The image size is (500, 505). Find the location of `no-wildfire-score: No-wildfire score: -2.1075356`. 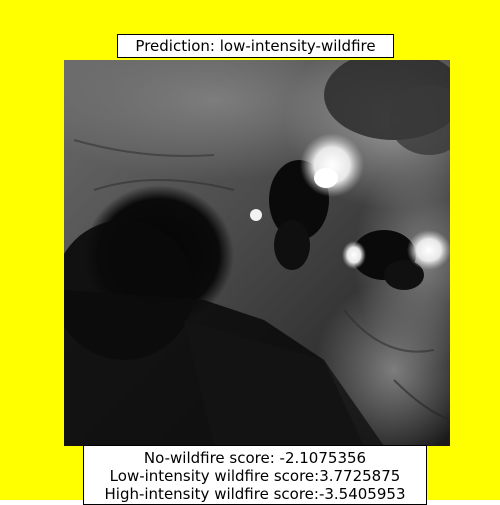

no-wildfire-score: No-wildfire score: -2.1075356 is located at coordinates (255, 458).